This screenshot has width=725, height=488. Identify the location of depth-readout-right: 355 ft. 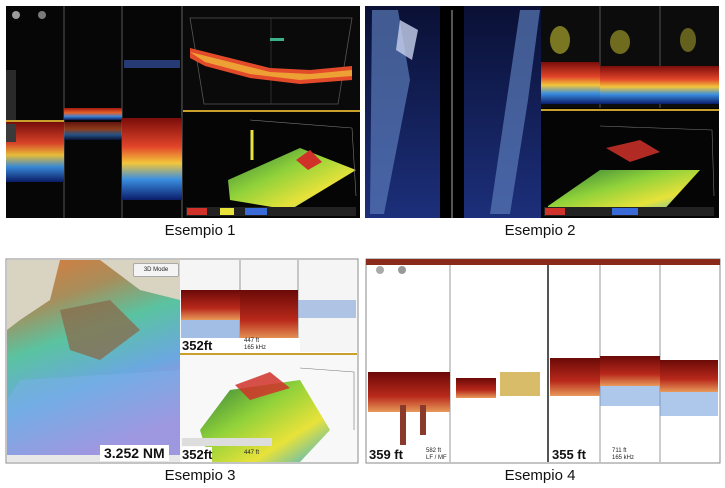
(569, 454).